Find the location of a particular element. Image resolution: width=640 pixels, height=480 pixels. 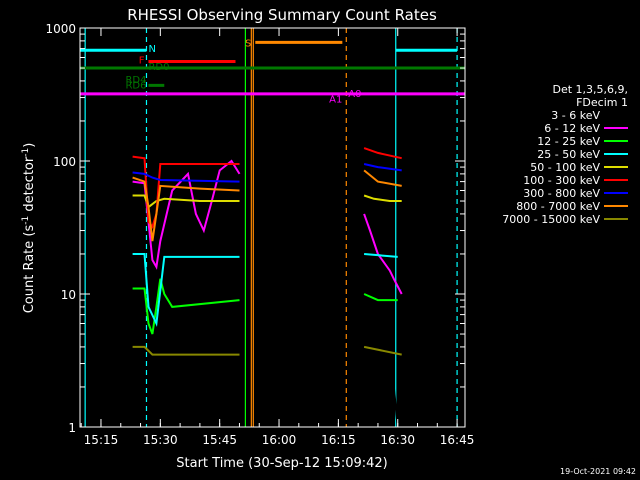

x-tick-label-6: 16:45 is located at coordinates (457, 440).